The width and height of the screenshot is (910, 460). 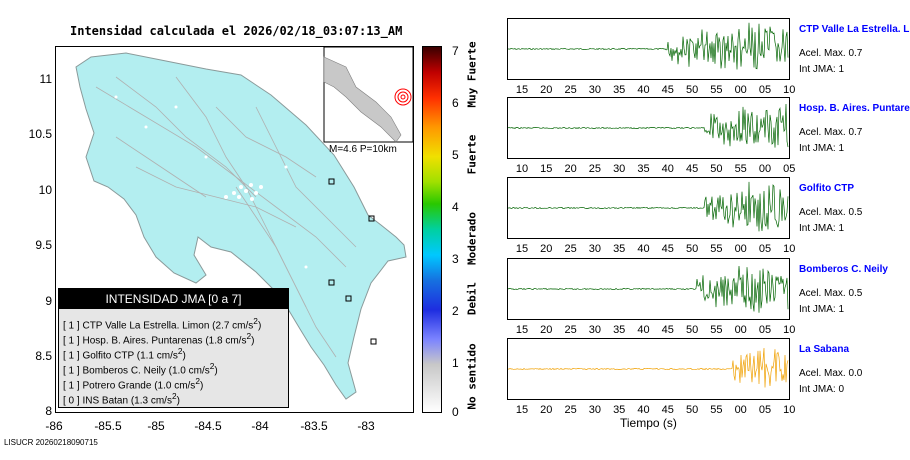 What do you see at coordinates (455, 51) in the screenshot?
I see `colorbar-tick: 7` at bounding box center [455, 51].